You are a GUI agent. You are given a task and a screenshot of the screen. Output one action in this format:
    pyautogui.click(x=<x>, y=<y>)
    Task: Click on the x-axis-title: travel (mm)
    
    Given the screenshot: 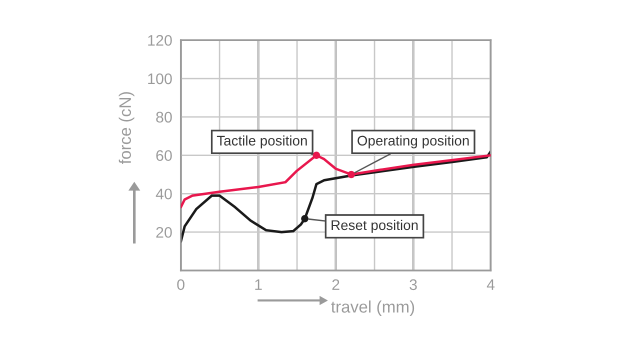 What is the action you would take?
    pyautogui.click(x=372, y=308)
    